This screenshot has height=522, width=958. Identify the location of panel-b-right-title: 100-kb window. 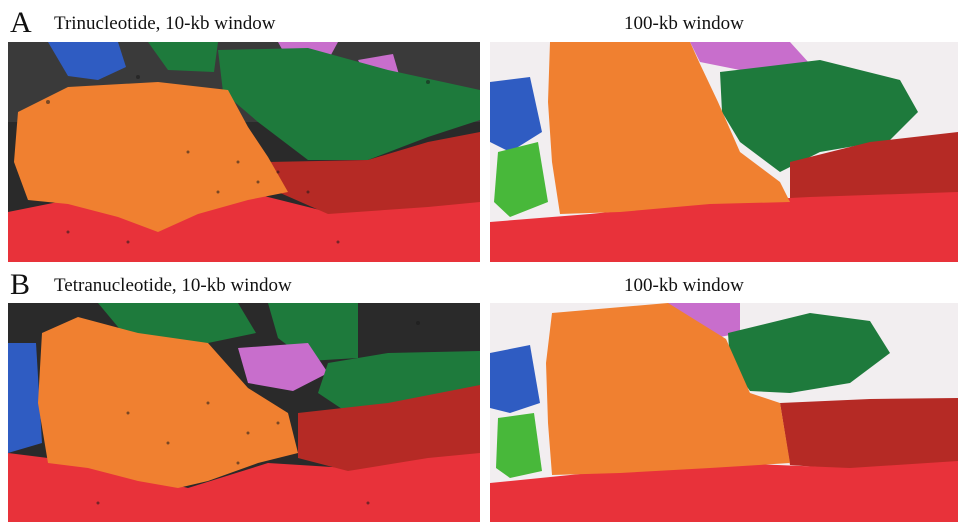
(684, 285).